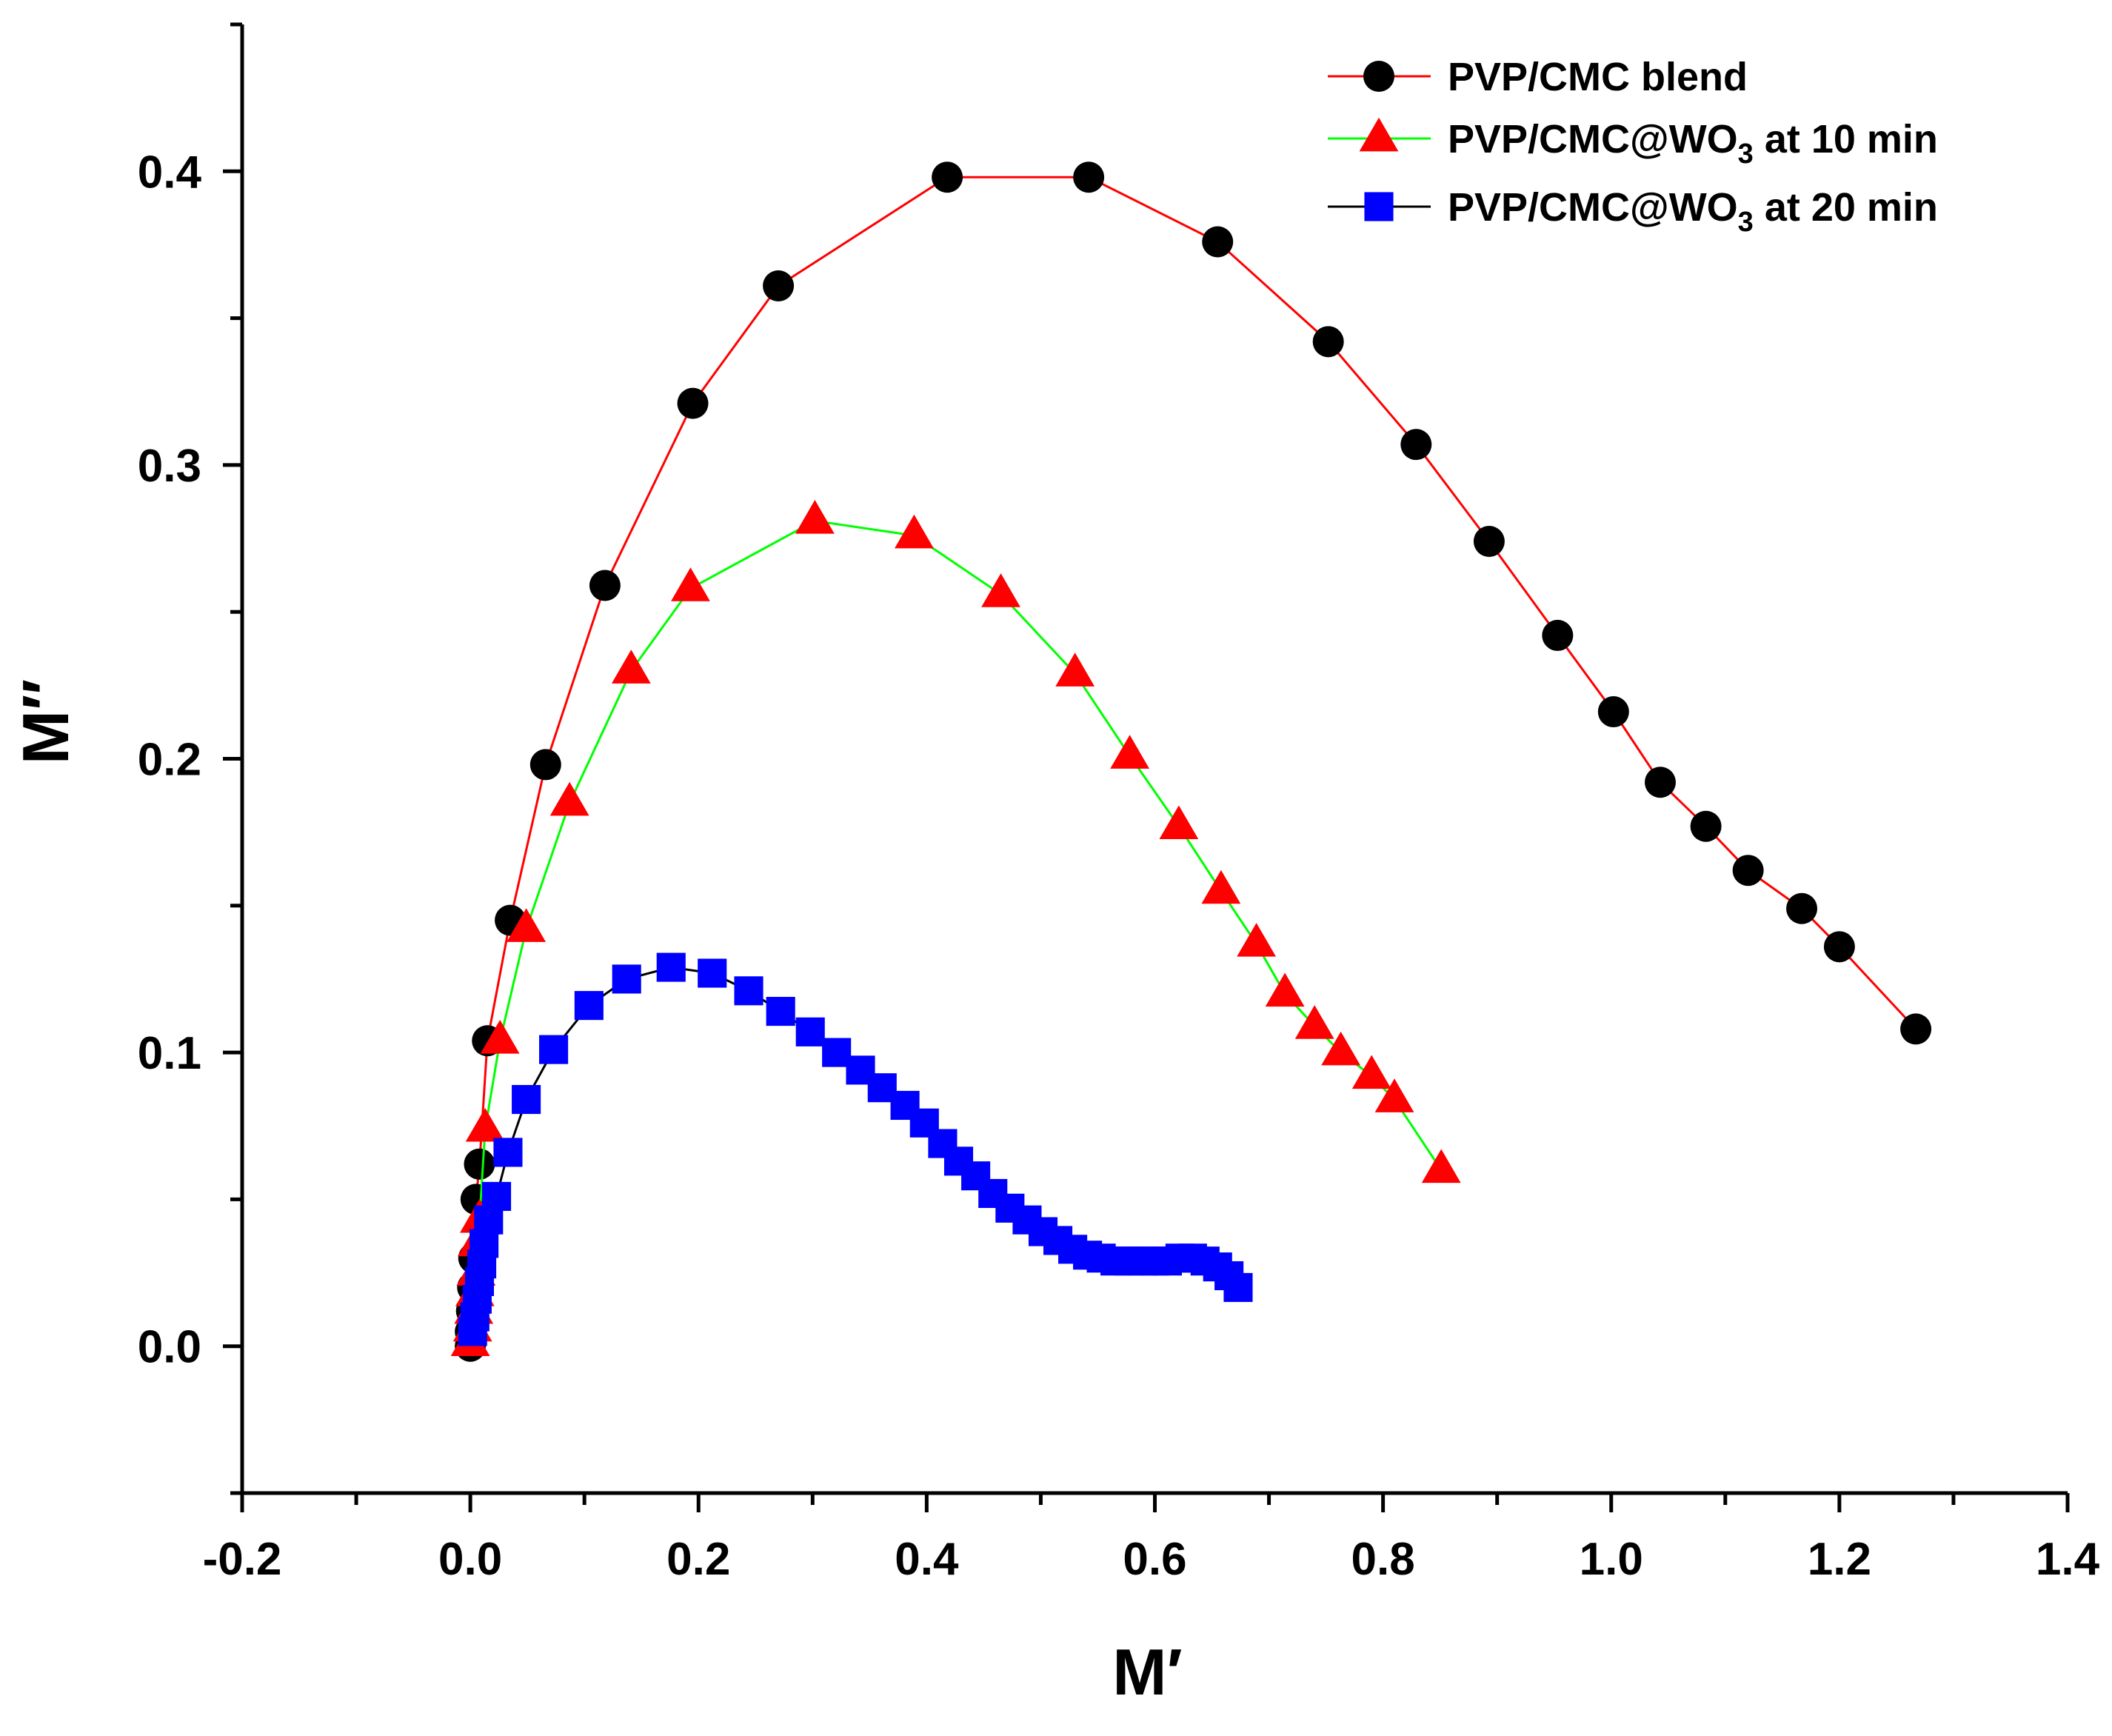 The height and width of the screenshot is (1736, 2112). I want to click on y-axis-ticks: 0.0 0.1 0.2 0.3 0.4, so click(190, 759).